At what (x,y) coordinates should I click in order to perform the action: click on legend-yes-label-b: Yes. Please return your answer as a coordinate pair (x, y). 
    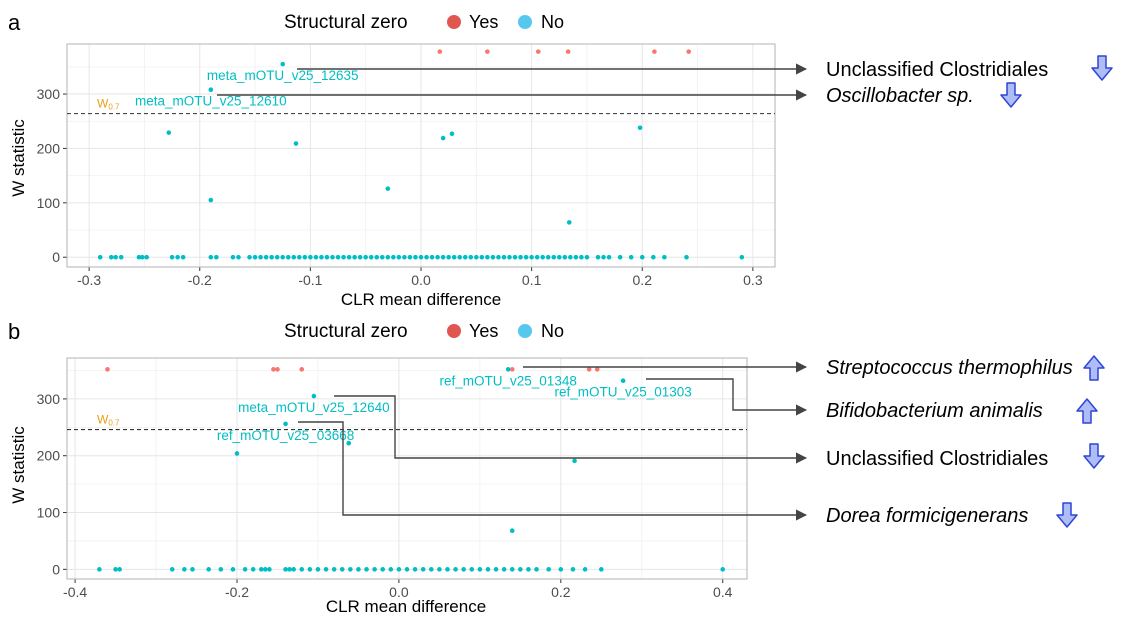
    Looking at the image, I should click on (483, 331).